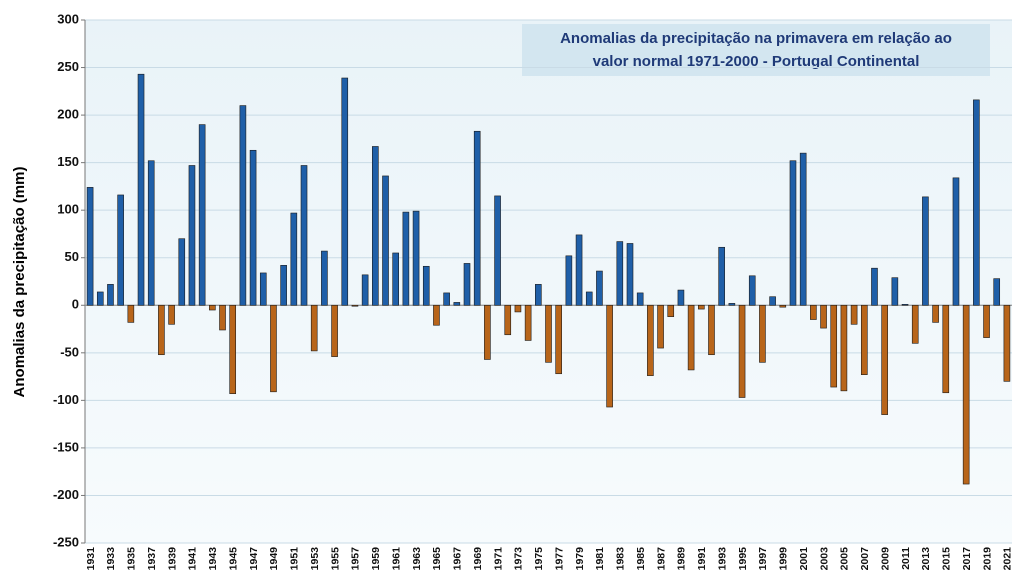 This screenshot has width=1013, height=580. What do you see at coordinates (498, 559) in the screenshot?
I see `x-tick-label: 1971` at bounding box center [498, 559].